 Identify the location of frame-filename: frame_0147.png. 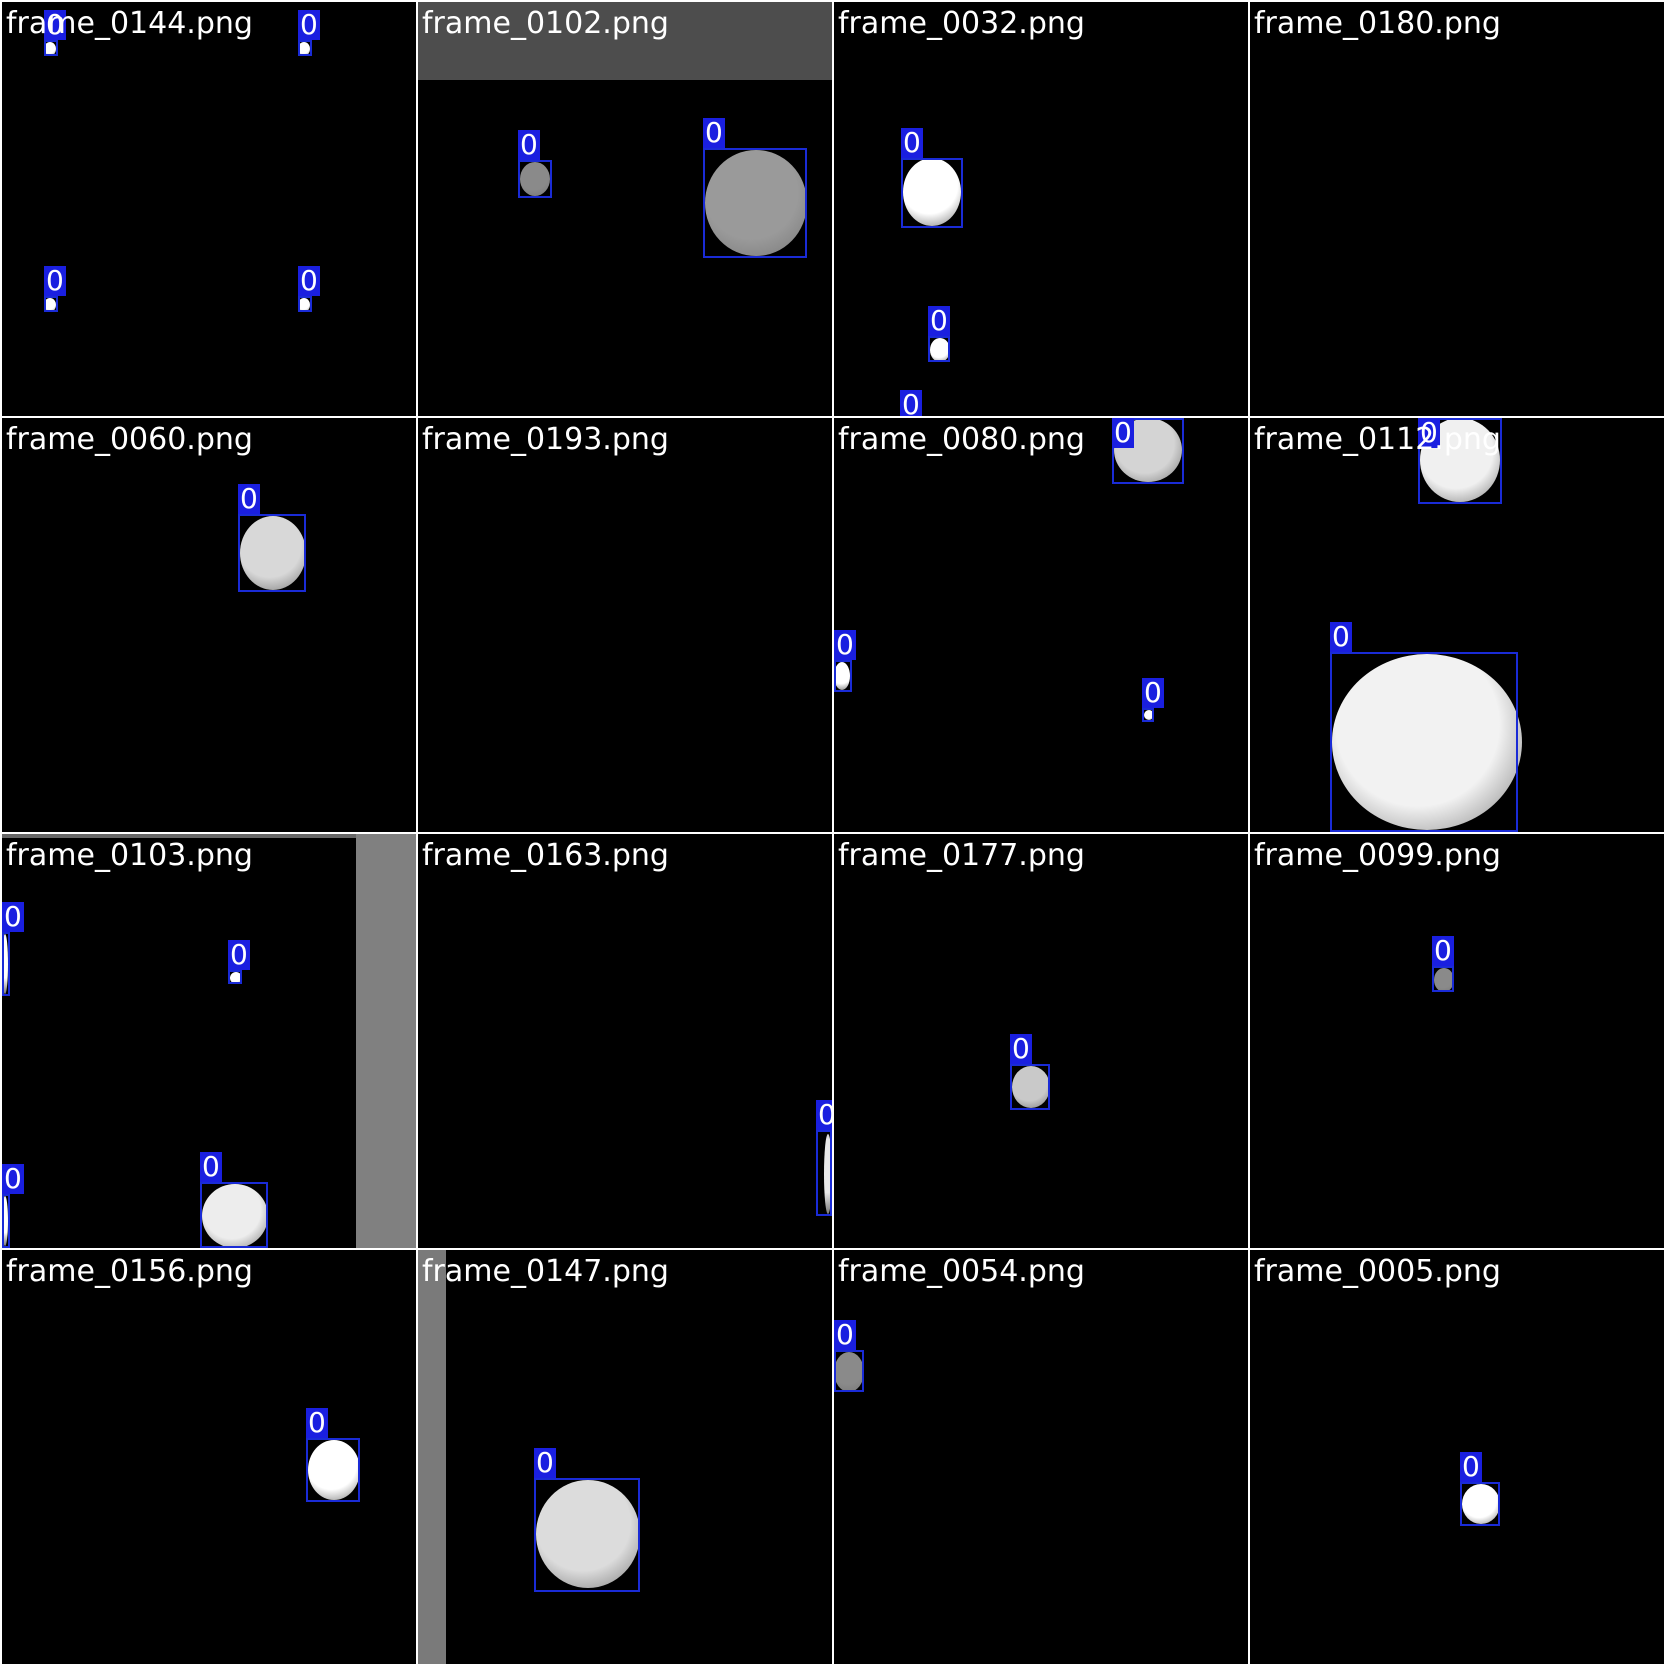
(545, 1271).